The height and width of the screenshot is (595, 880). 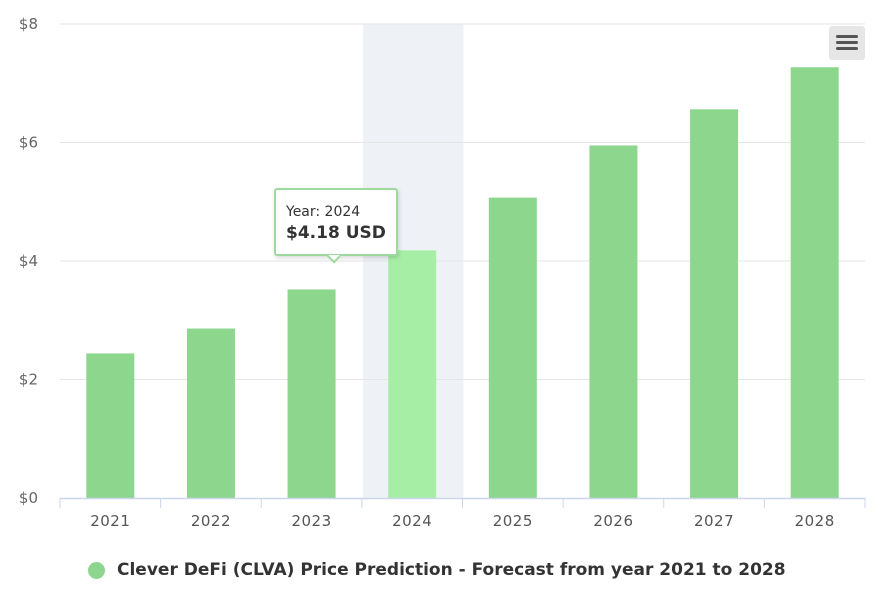 What do you see at coordinates (336, 222) in the screenshot?
I see `chart-tooltip: Year: 2024 $4.18 USD` at bounding box center [336, 222].